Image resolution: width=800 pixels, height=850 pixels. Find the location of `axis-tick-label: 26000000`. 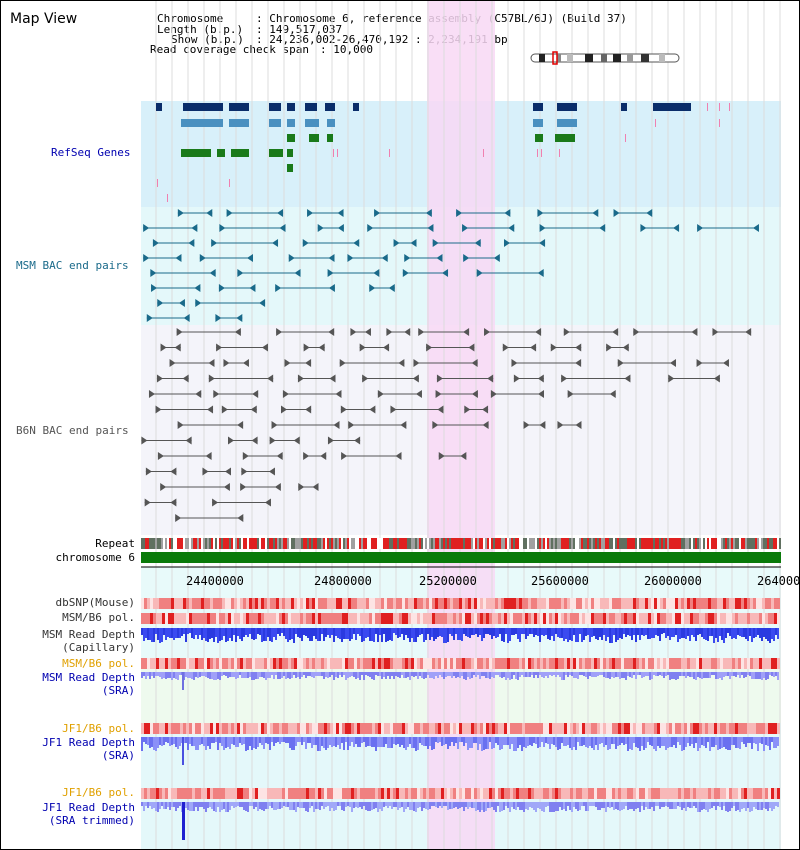

axis-tick-label: 26000000 is located at coordinates (673, 581).